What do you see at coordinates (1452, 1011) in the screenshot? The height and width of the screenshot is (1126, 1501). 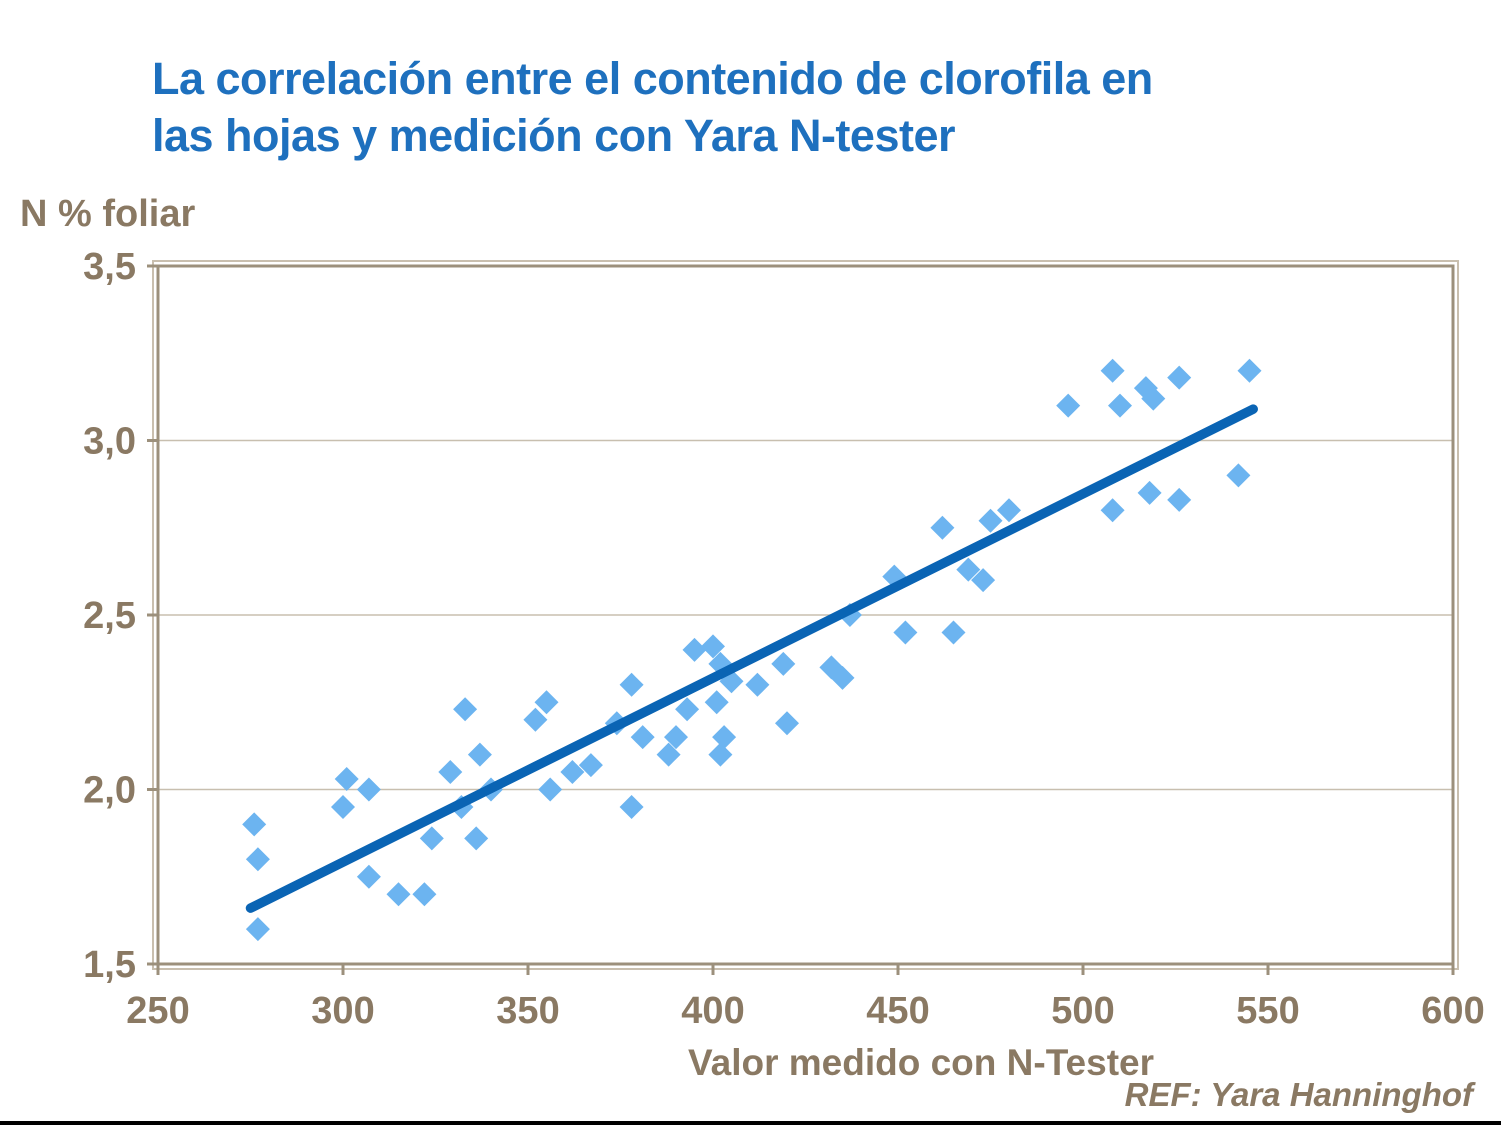 I see `x-tick-label: 600` at bounding box center [1452, 1011].